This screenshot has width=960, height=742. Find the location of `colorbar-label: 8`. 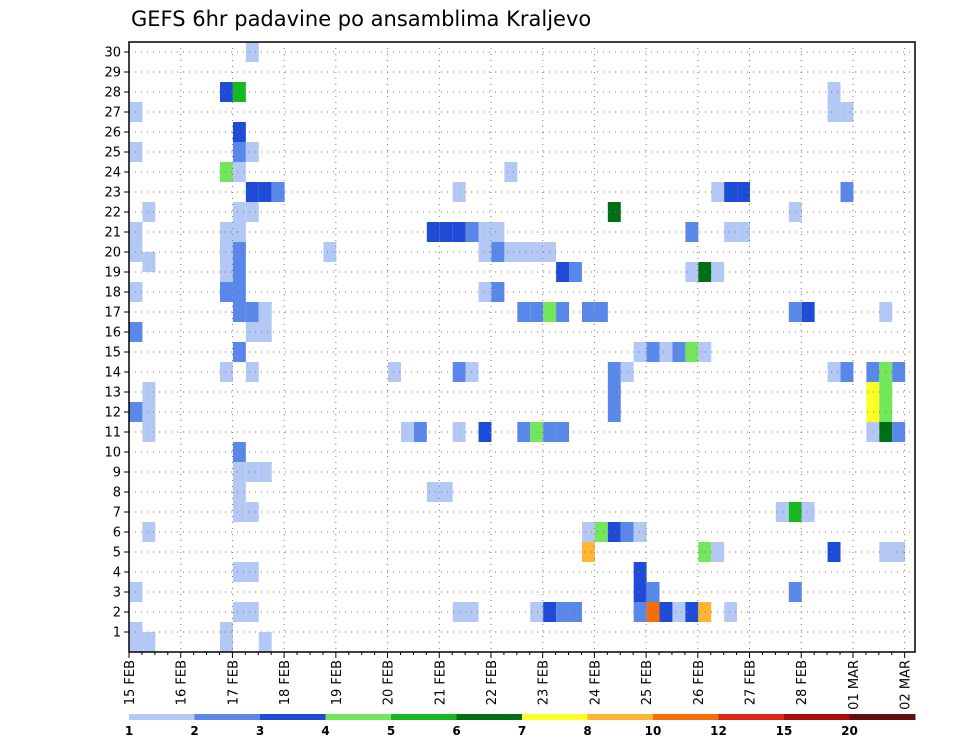

colorbar-label: 8 is located at coordinates (587, 731).